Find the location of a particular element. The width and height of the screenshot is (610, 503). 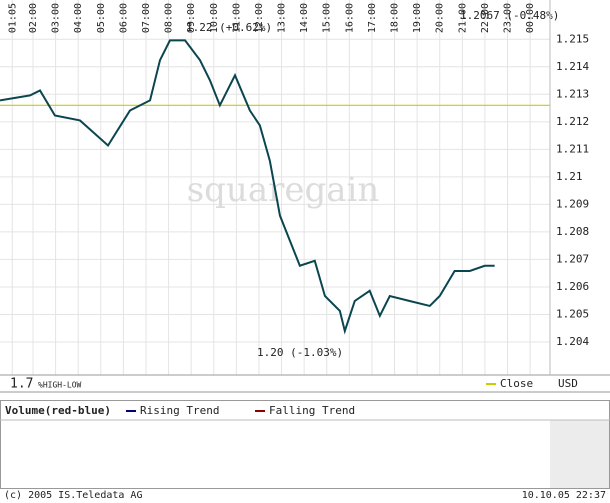

x-tick-label: 05:00 is located at coordinates (101, 18).